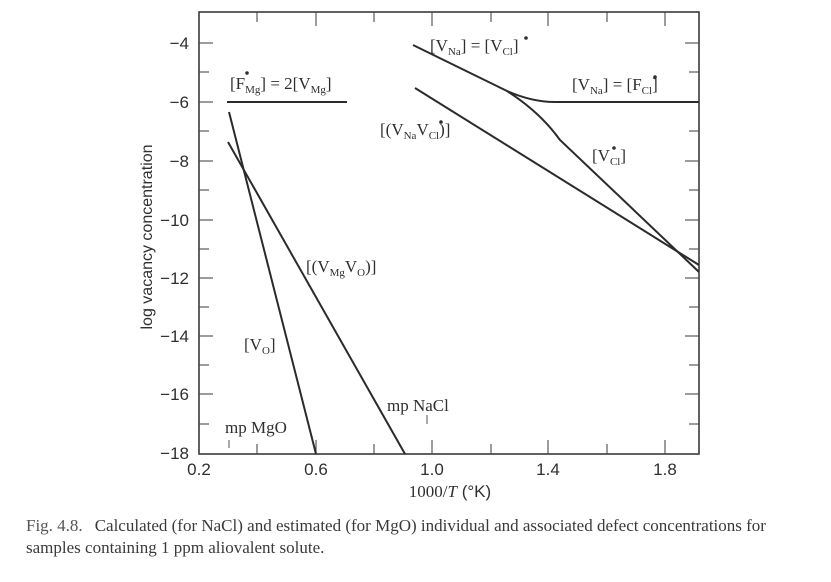 The height and width of the screenshot is (582, 831). Describe the element at coordinates (256, 427) in the screenshot. I see `label-mp-mgo: mp MgO` at that location.